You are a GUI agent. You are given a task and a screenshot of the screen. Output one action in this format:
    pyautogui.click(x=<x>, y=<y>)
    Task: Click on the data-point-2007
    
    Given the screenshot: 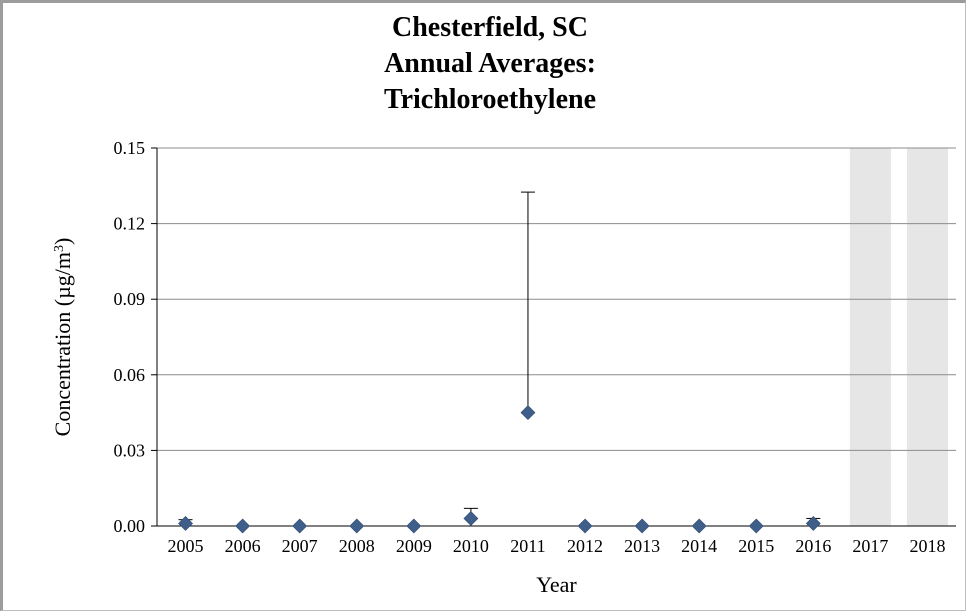 What is the action you would take?
    pyautogui.click(x=300, y=526)
    